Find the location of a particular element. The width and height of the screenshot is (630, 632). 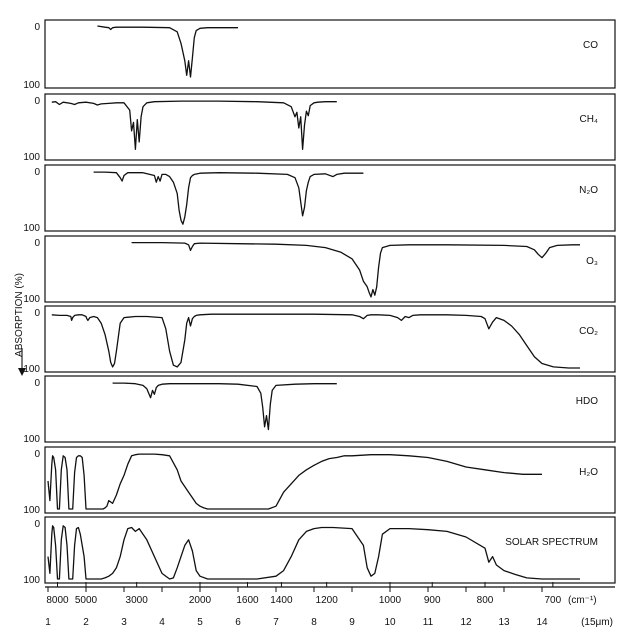

panel-2: 0 100 N₂O is located at coordinates (319, 199).